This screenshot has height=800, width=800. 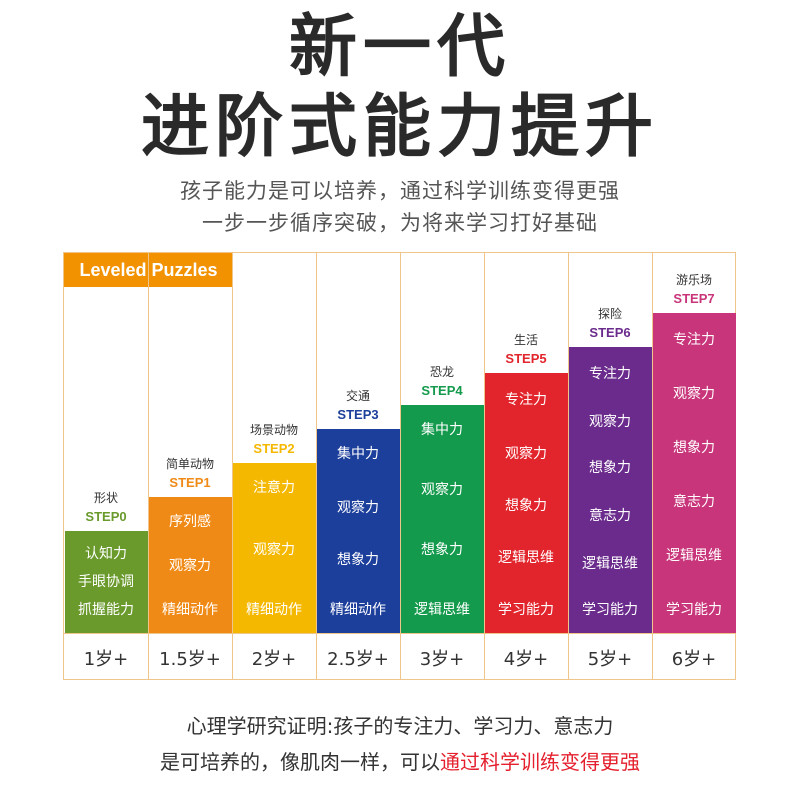 What do you see at coordinates (190, 659) in the screenshot?
I see `age-label: 1.5岁+` at bounding box center [190, 659].